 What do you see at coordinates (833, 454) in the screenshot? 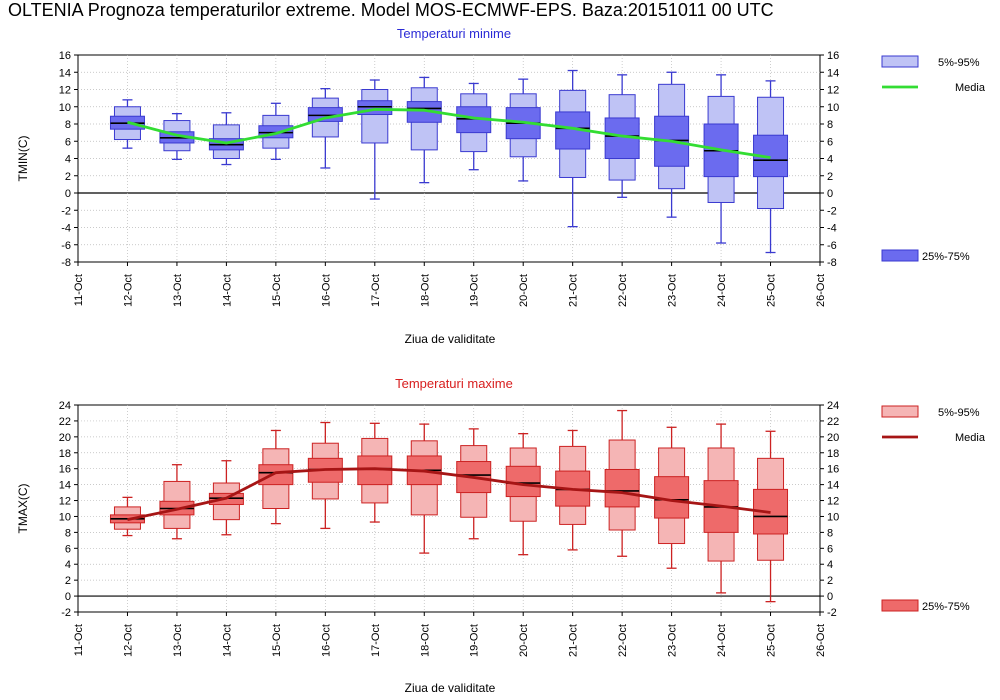
I see `y-tick-label-right: 18` at bounding box center [833, 454].